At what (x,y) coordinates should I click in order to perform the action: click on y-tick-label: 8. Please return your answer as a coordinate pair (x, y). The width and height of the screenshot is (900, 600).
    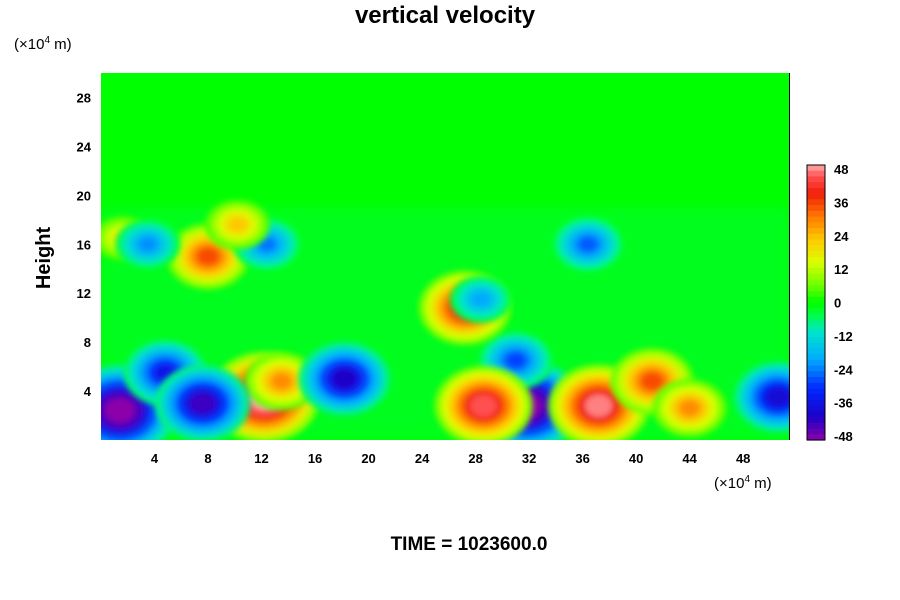
    Looking at the image, I should click on (87, 342).